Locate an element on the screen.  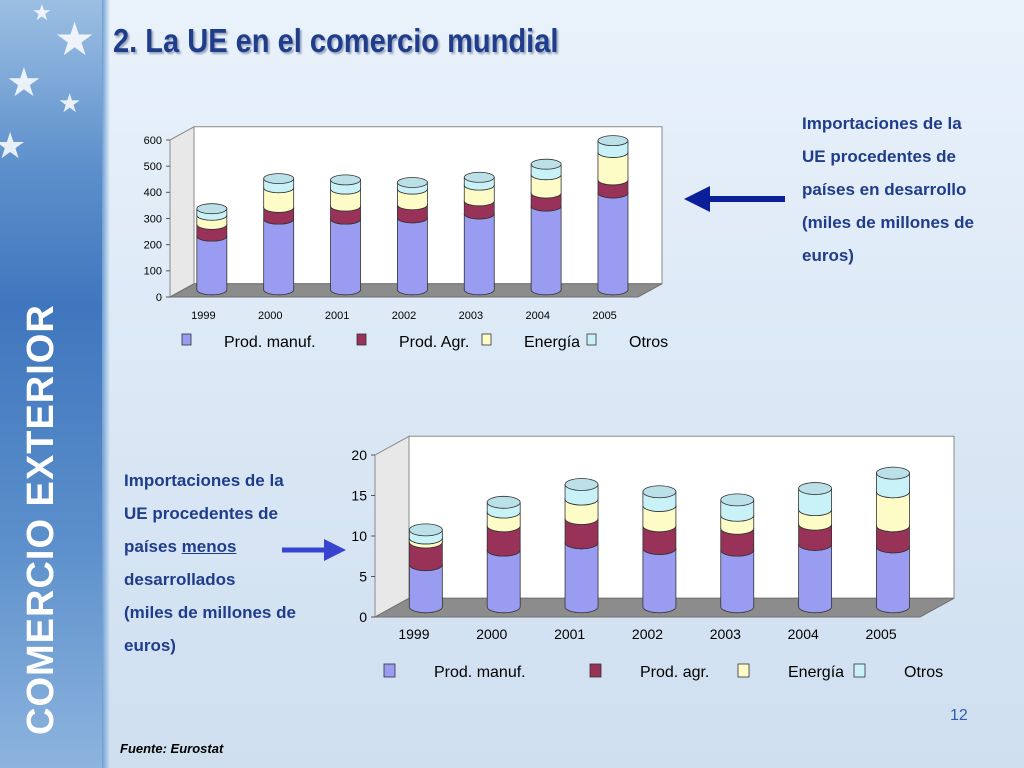
y-tick-label: 200 is located at coordinates (153, 246).